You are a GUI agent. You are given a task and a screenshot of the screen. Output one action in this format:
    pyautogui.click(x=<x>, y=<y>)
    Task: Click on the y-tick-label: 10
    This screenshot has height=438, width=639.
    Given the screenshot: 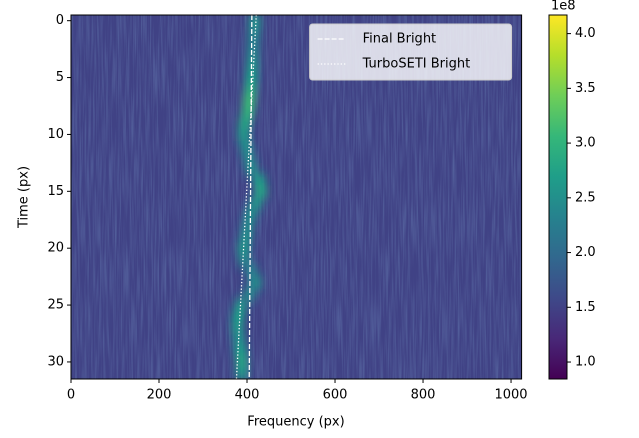 What is the action you would take?
    pyautogui.click(x=55, y=134)
    